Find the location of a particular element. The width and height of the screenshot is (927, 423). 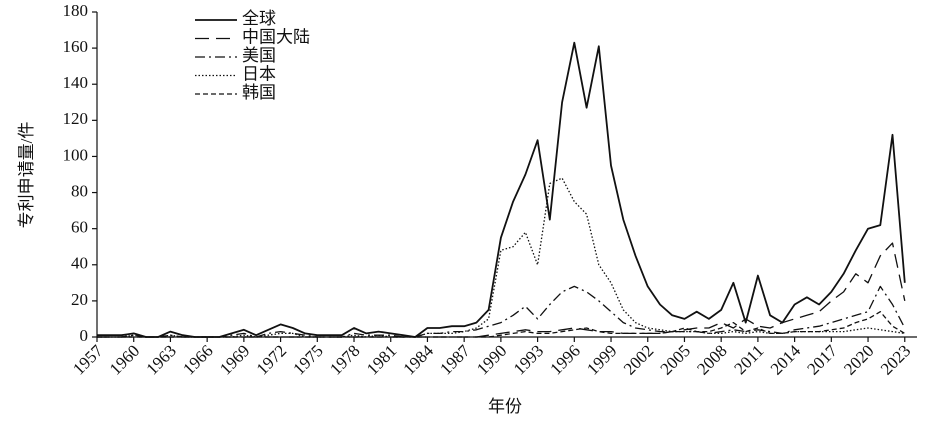

y-tick-label: 40 is located at coordinates (79, 263).